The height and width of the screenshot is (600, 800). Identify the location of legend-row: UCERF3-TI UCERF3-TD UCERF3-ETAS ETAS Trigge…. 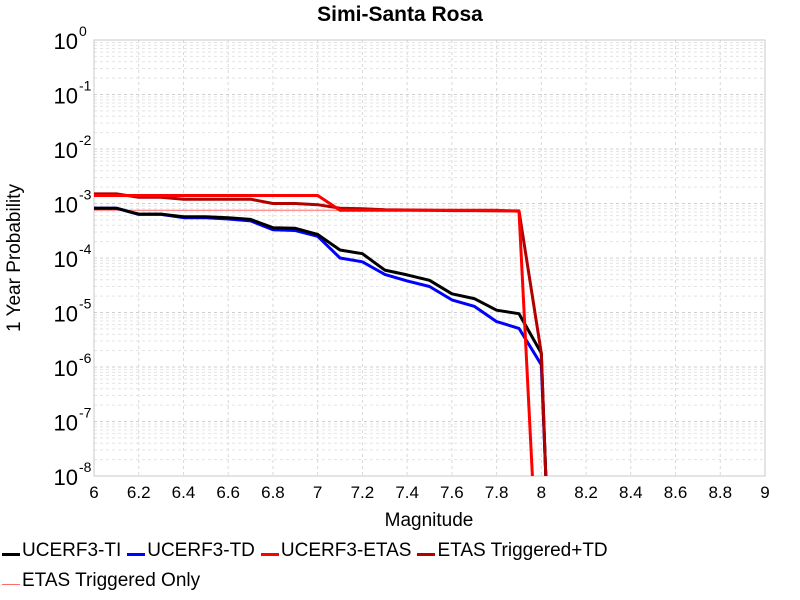
(400, 551).